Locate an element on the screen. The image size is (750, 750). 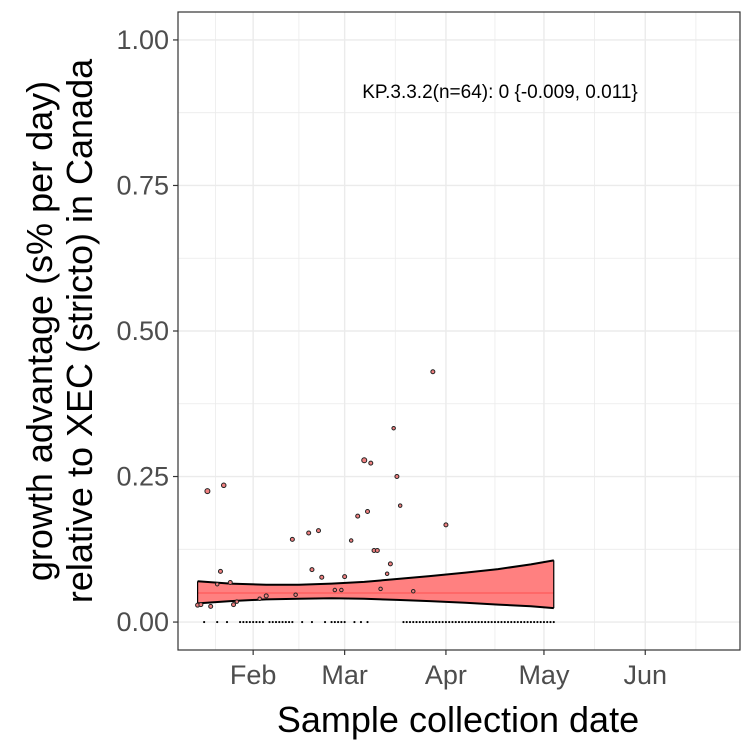
confidence-ribbon is located at coordinates (375, 584).